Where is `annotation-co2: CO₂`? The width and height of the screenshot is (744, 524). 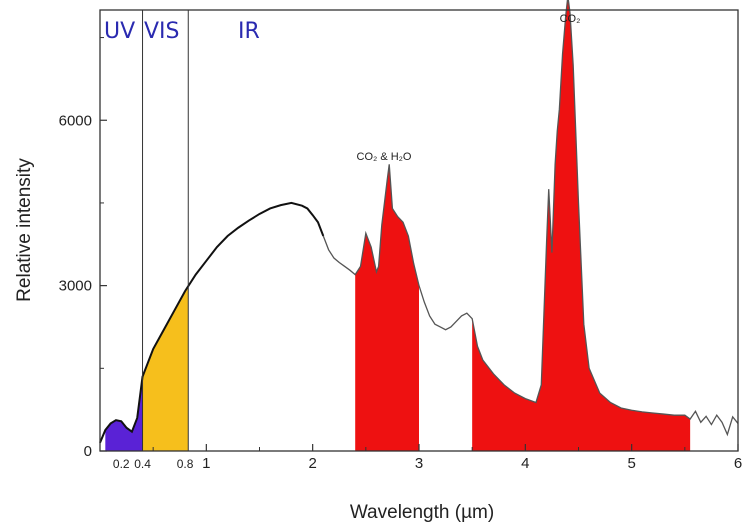
annotation-co2: CO₂ is located at coordinates (570, 19).